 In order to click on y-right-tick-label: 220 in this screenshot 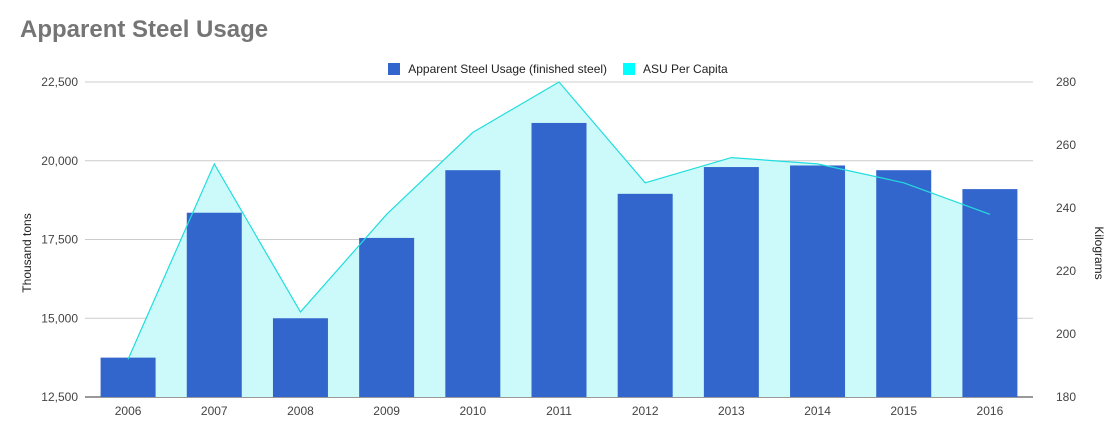, I will do `click(1066, 271)`.